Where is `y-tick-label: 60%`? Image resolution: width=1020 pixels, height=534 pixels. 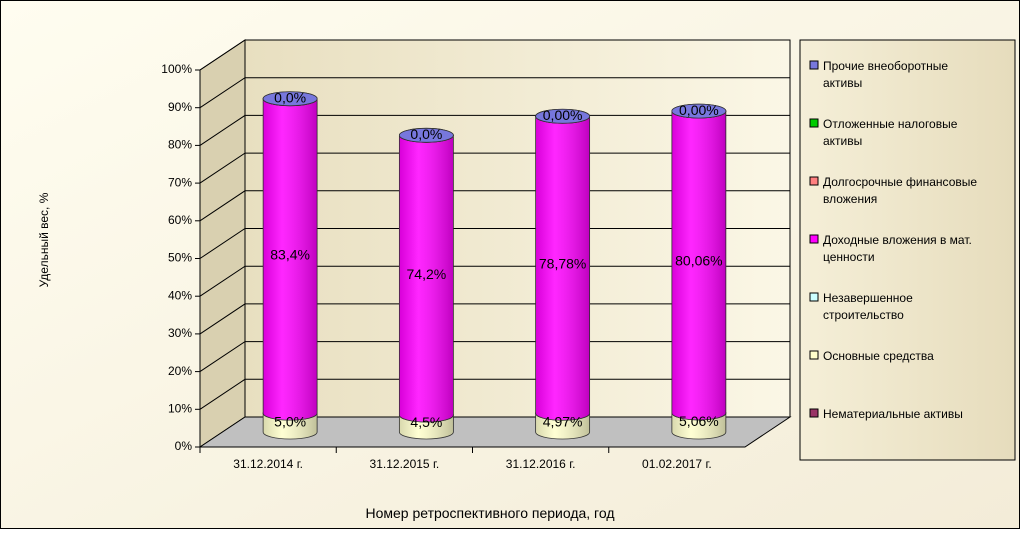 y-tick-label: 60% is located at coordinates (180, 220).